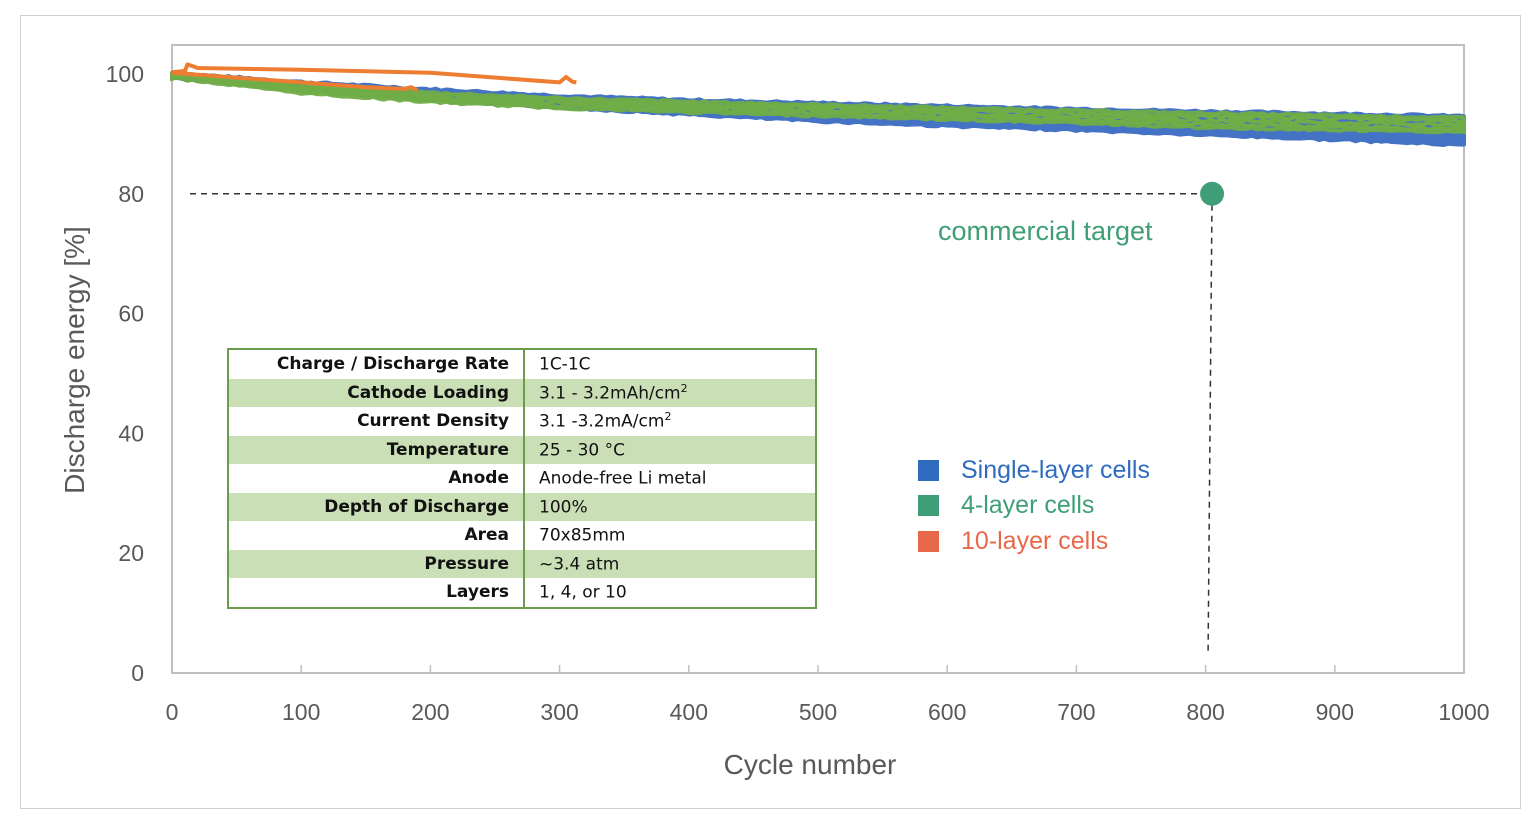 The image size is (1536, 830). I want to click on spec-label: Area, so click(376, 535).